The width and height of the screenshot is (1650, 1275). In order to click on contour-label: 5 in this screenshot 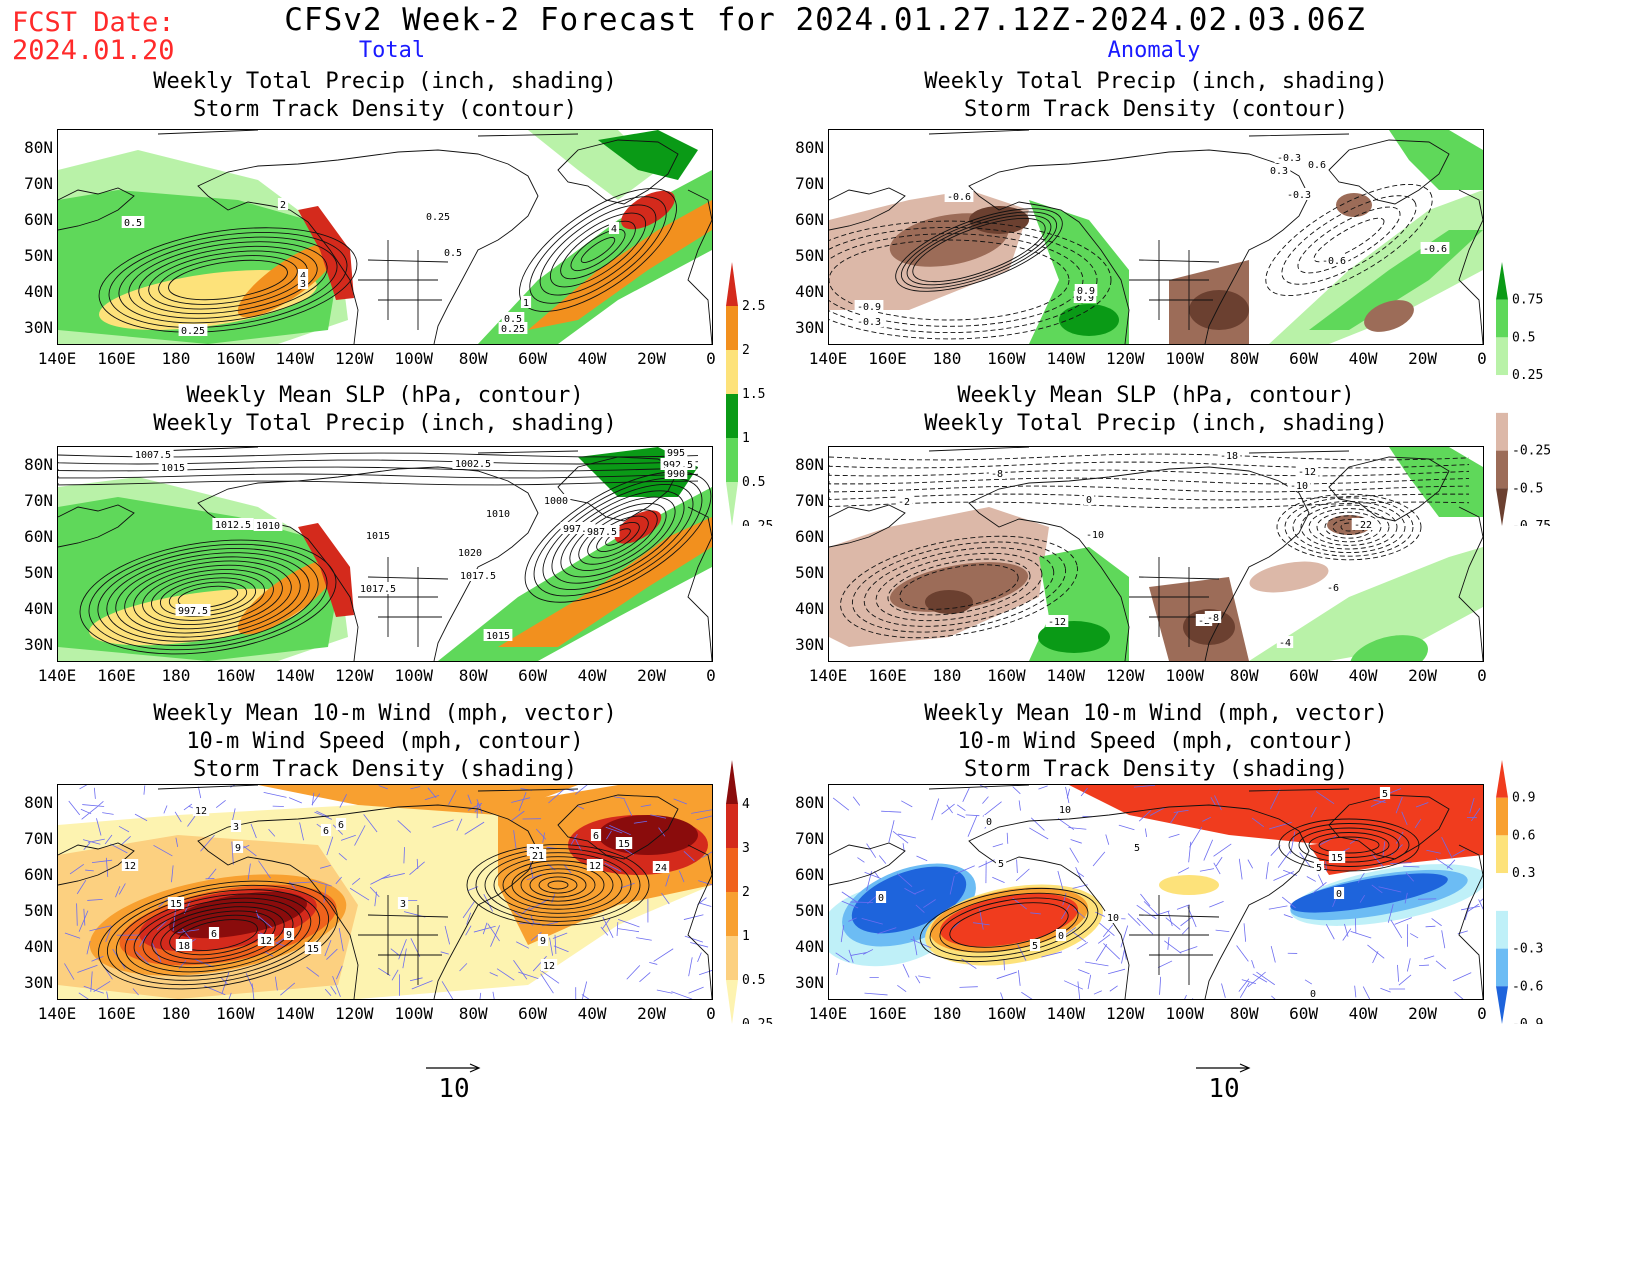, I will do `click(1137, 847)`.